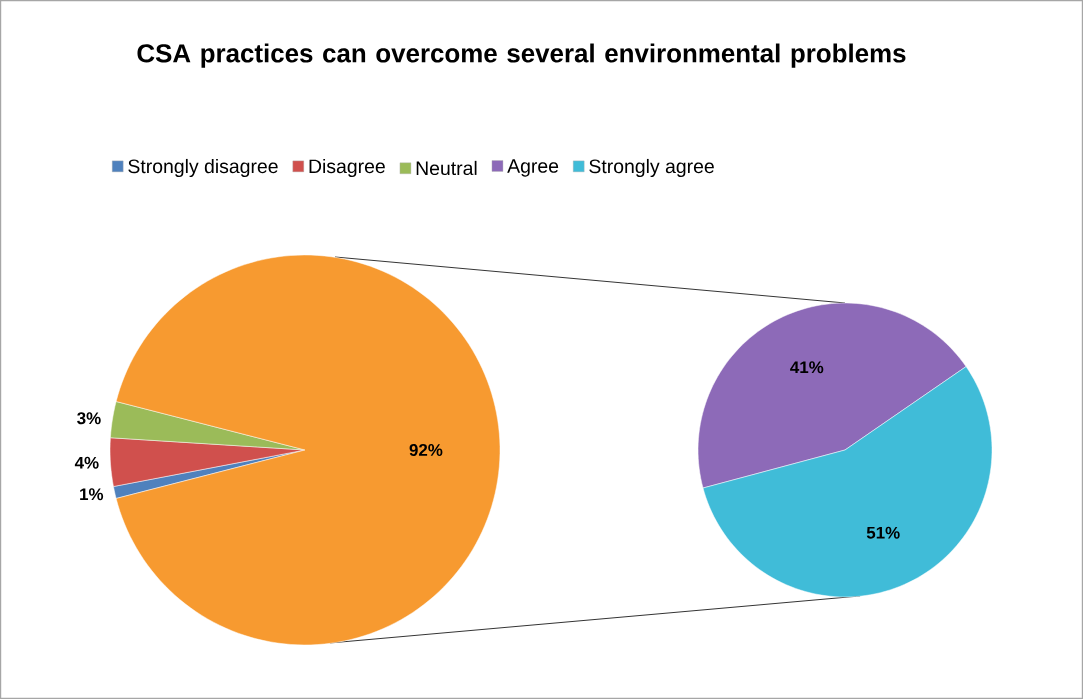 The image size is (1083, 699). I want to click on legend-label: Neutral, so click(446, 168).